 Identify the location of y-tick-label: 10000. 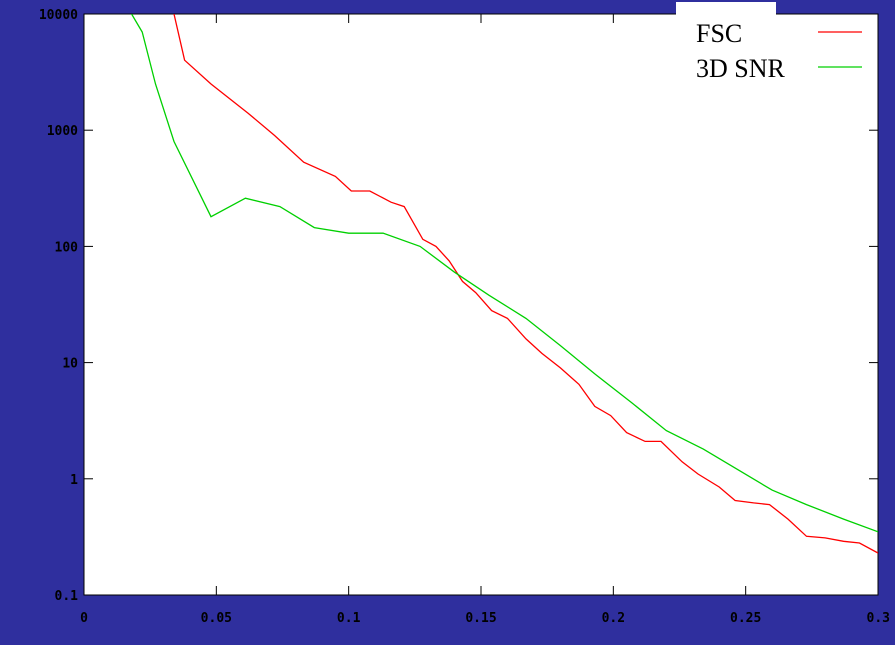
(58, 15).